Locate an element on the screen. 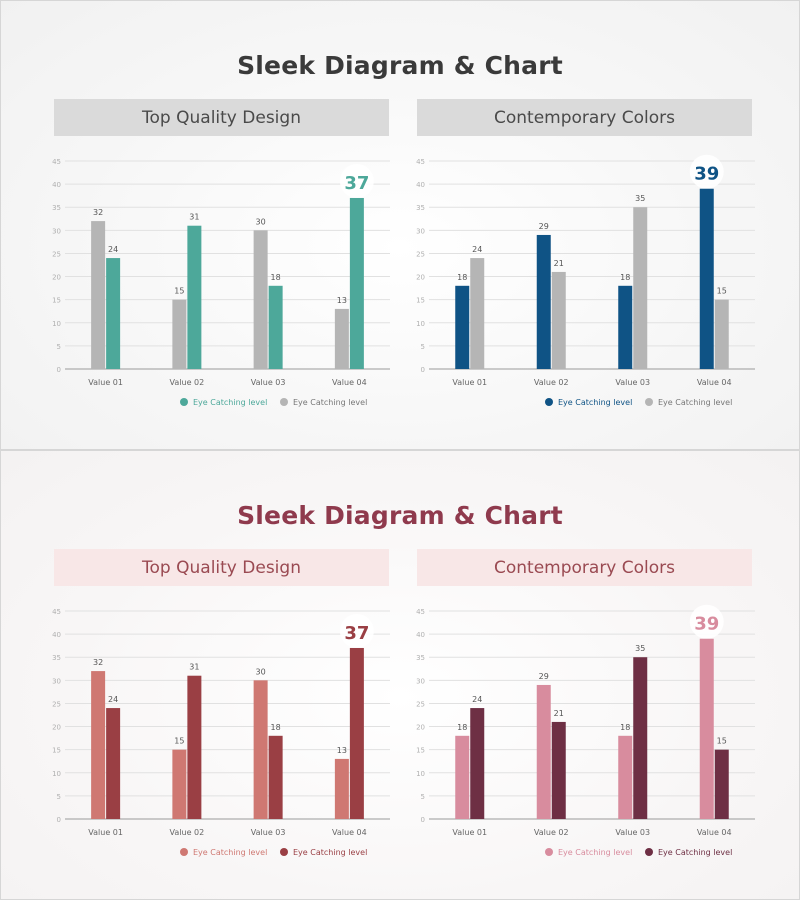  bar-value-label: 21 is located at coordinates (559, 713).